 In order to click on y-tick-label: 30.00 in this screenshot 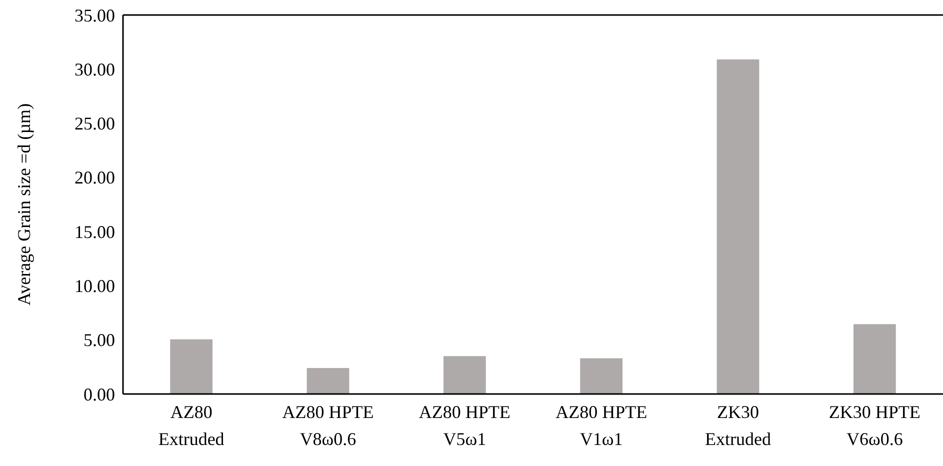, I will do `click(94, 69)`.